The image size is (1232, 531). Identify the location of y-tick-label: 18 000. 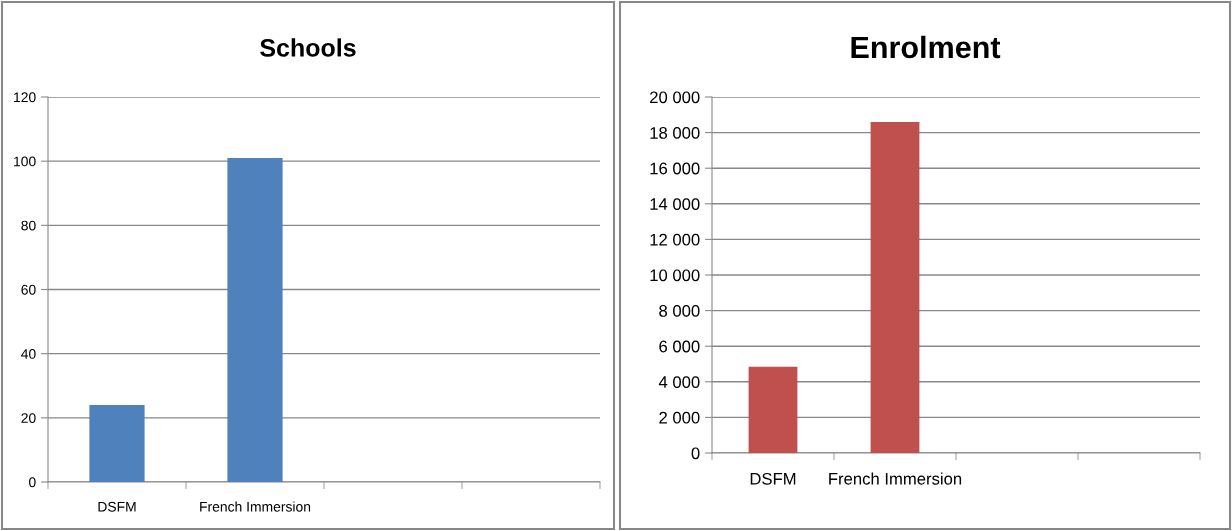
(675, 133).